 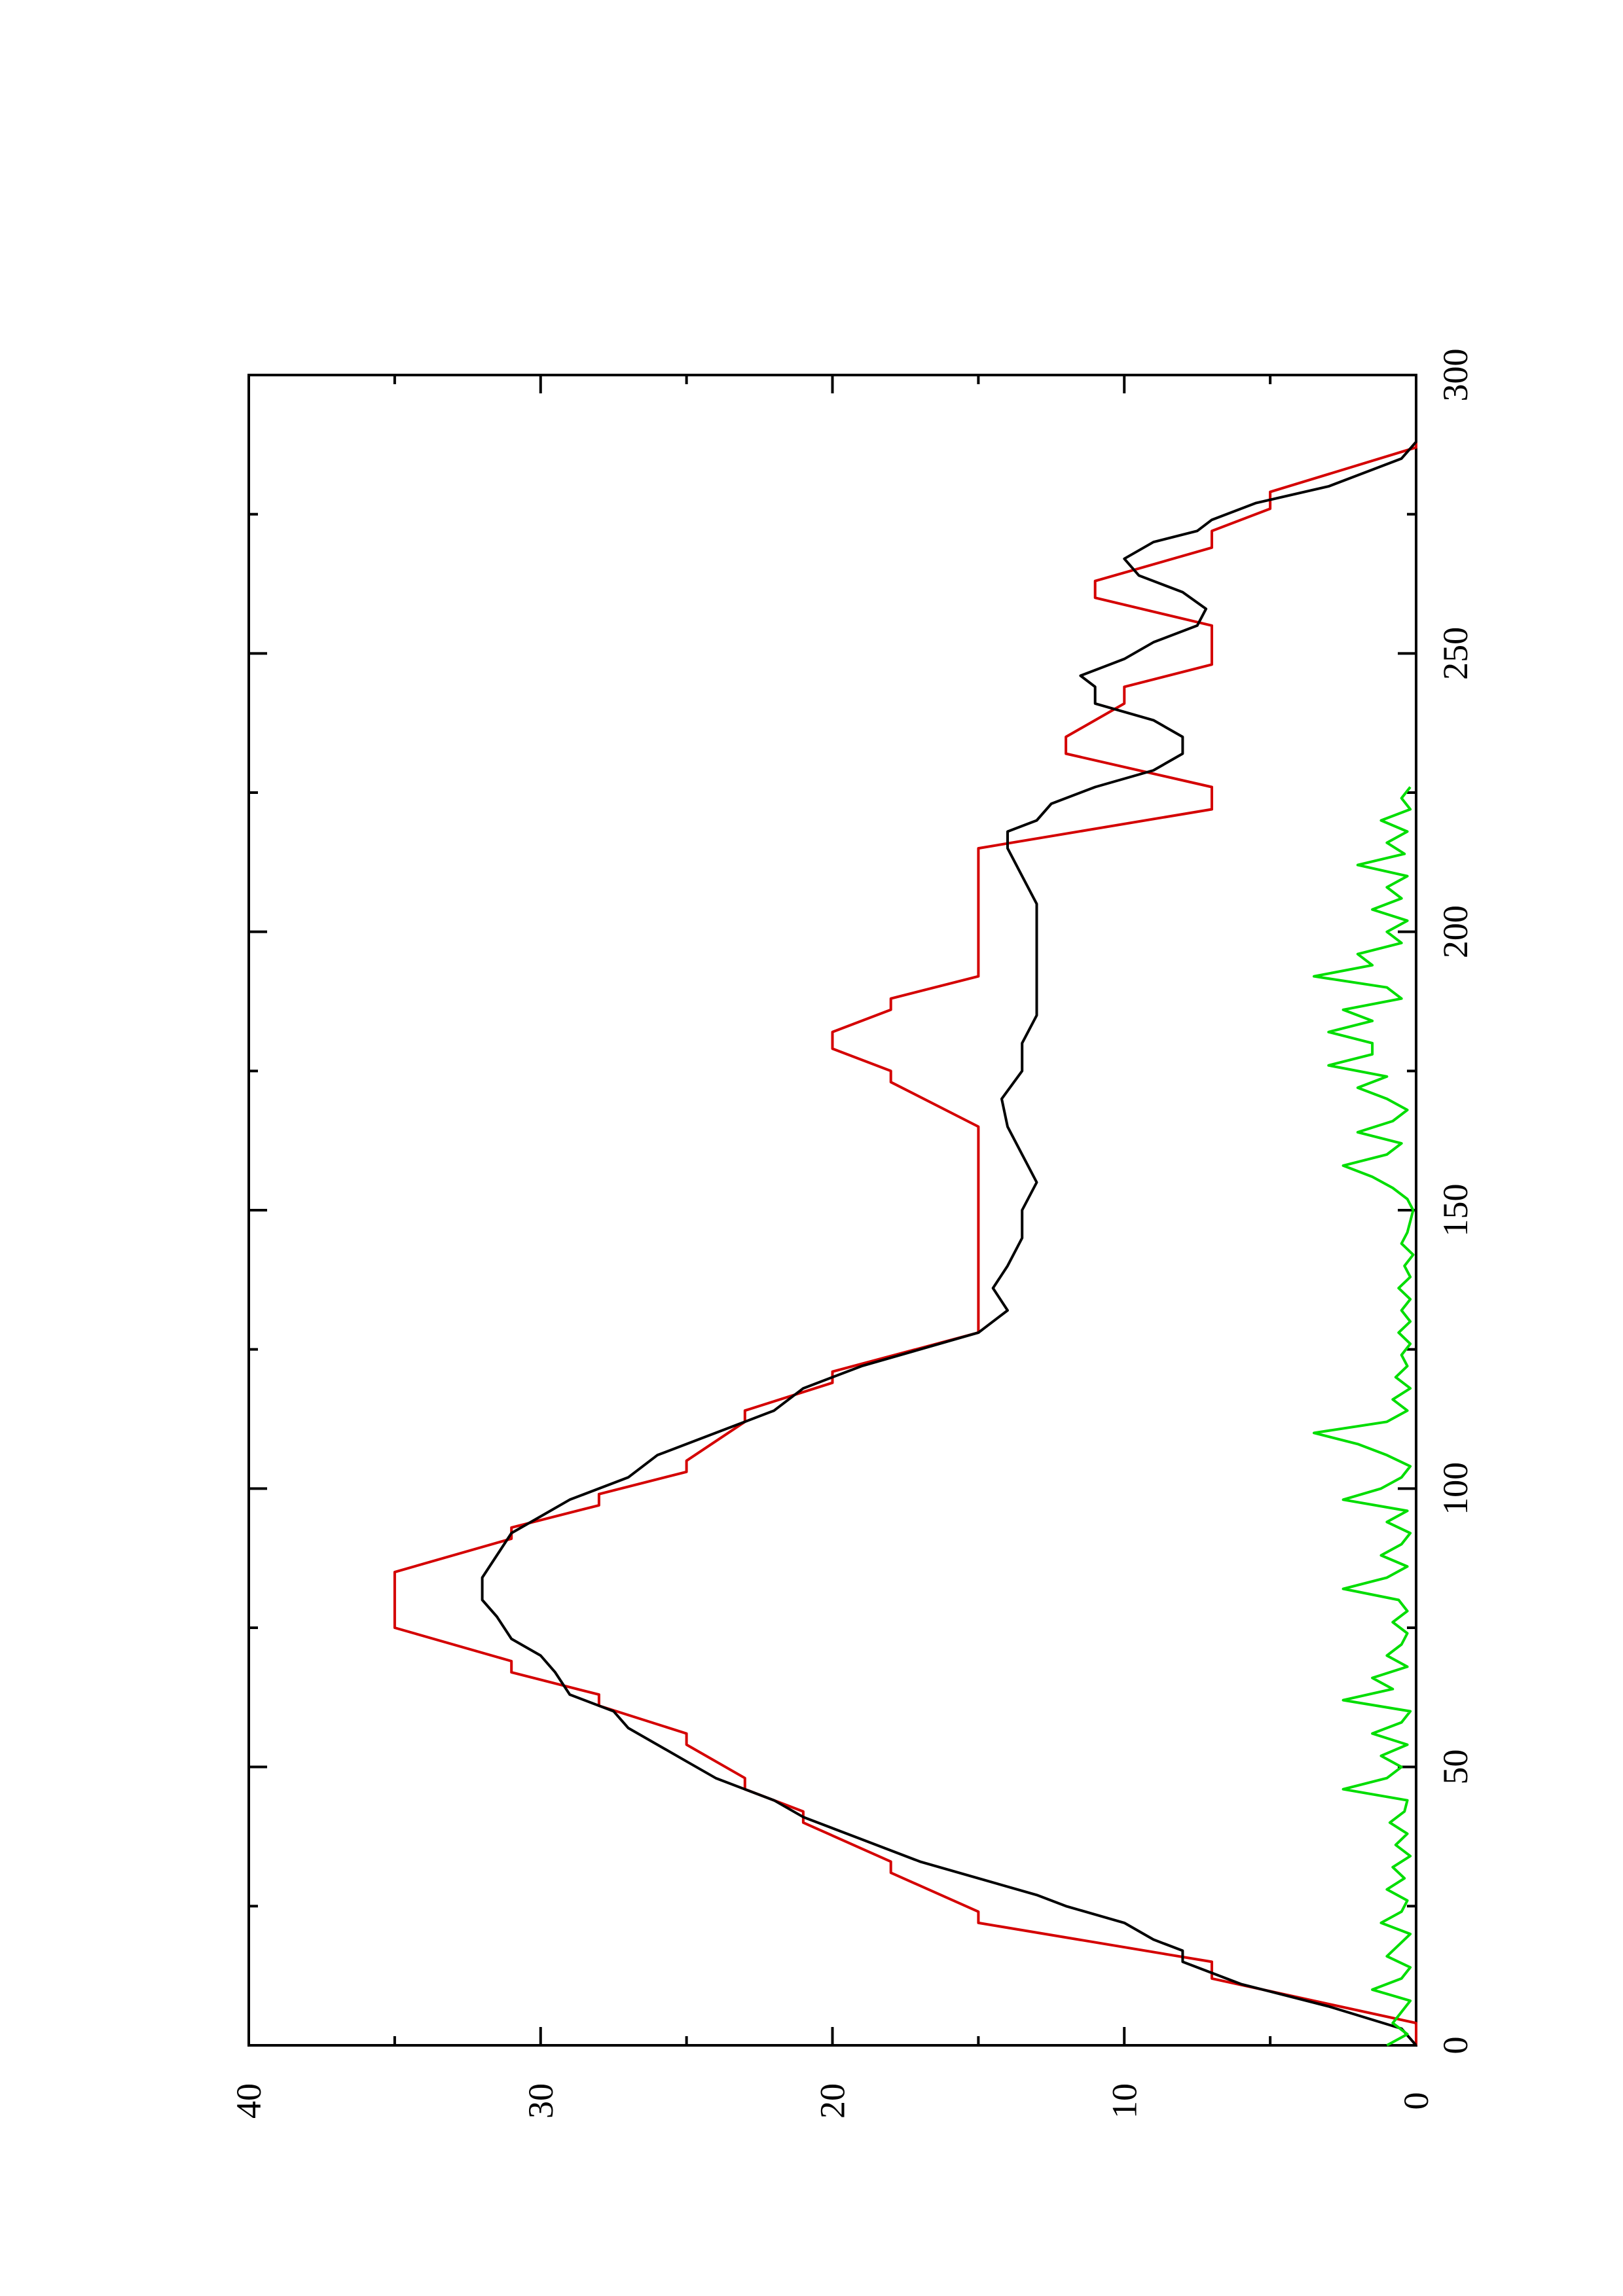 I want to click on x-tick-label: 0, so click(x=1455, y=2046).